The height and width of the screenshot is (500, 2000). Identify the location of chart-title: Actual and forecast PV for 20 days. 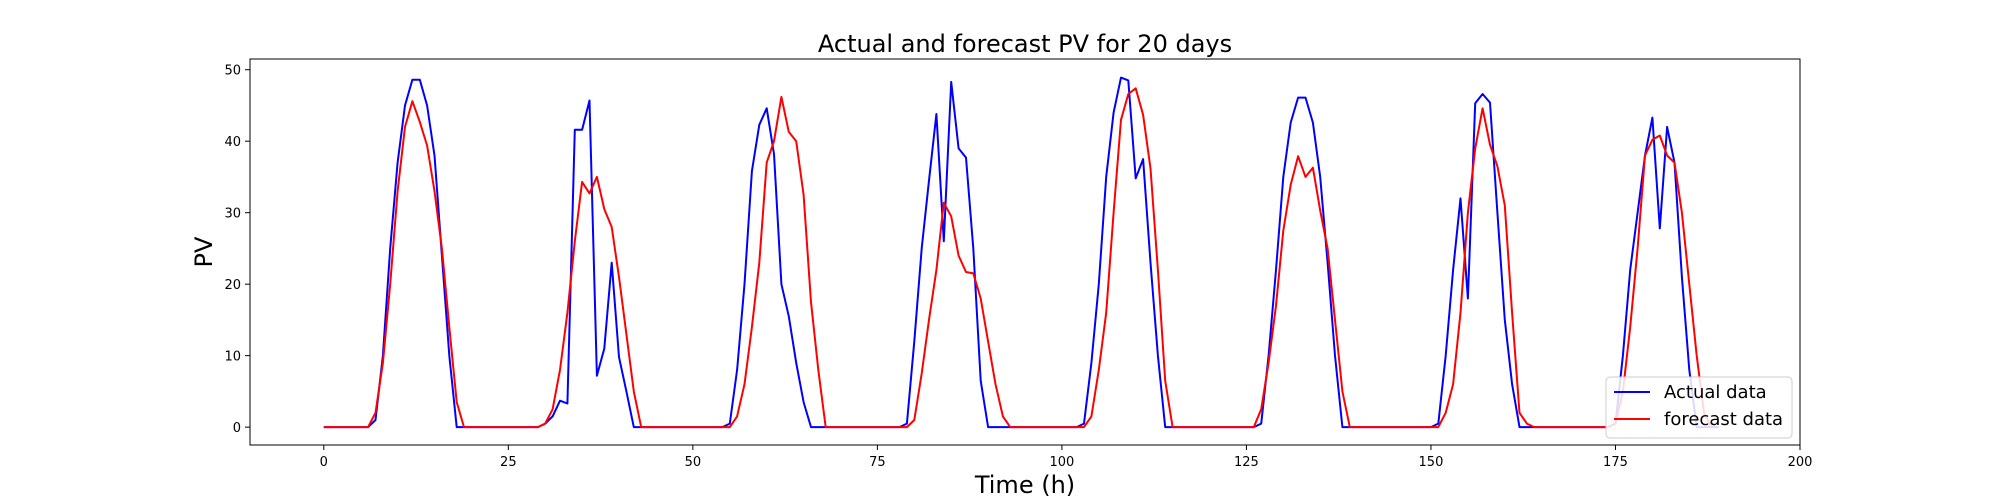
(1025, 44).